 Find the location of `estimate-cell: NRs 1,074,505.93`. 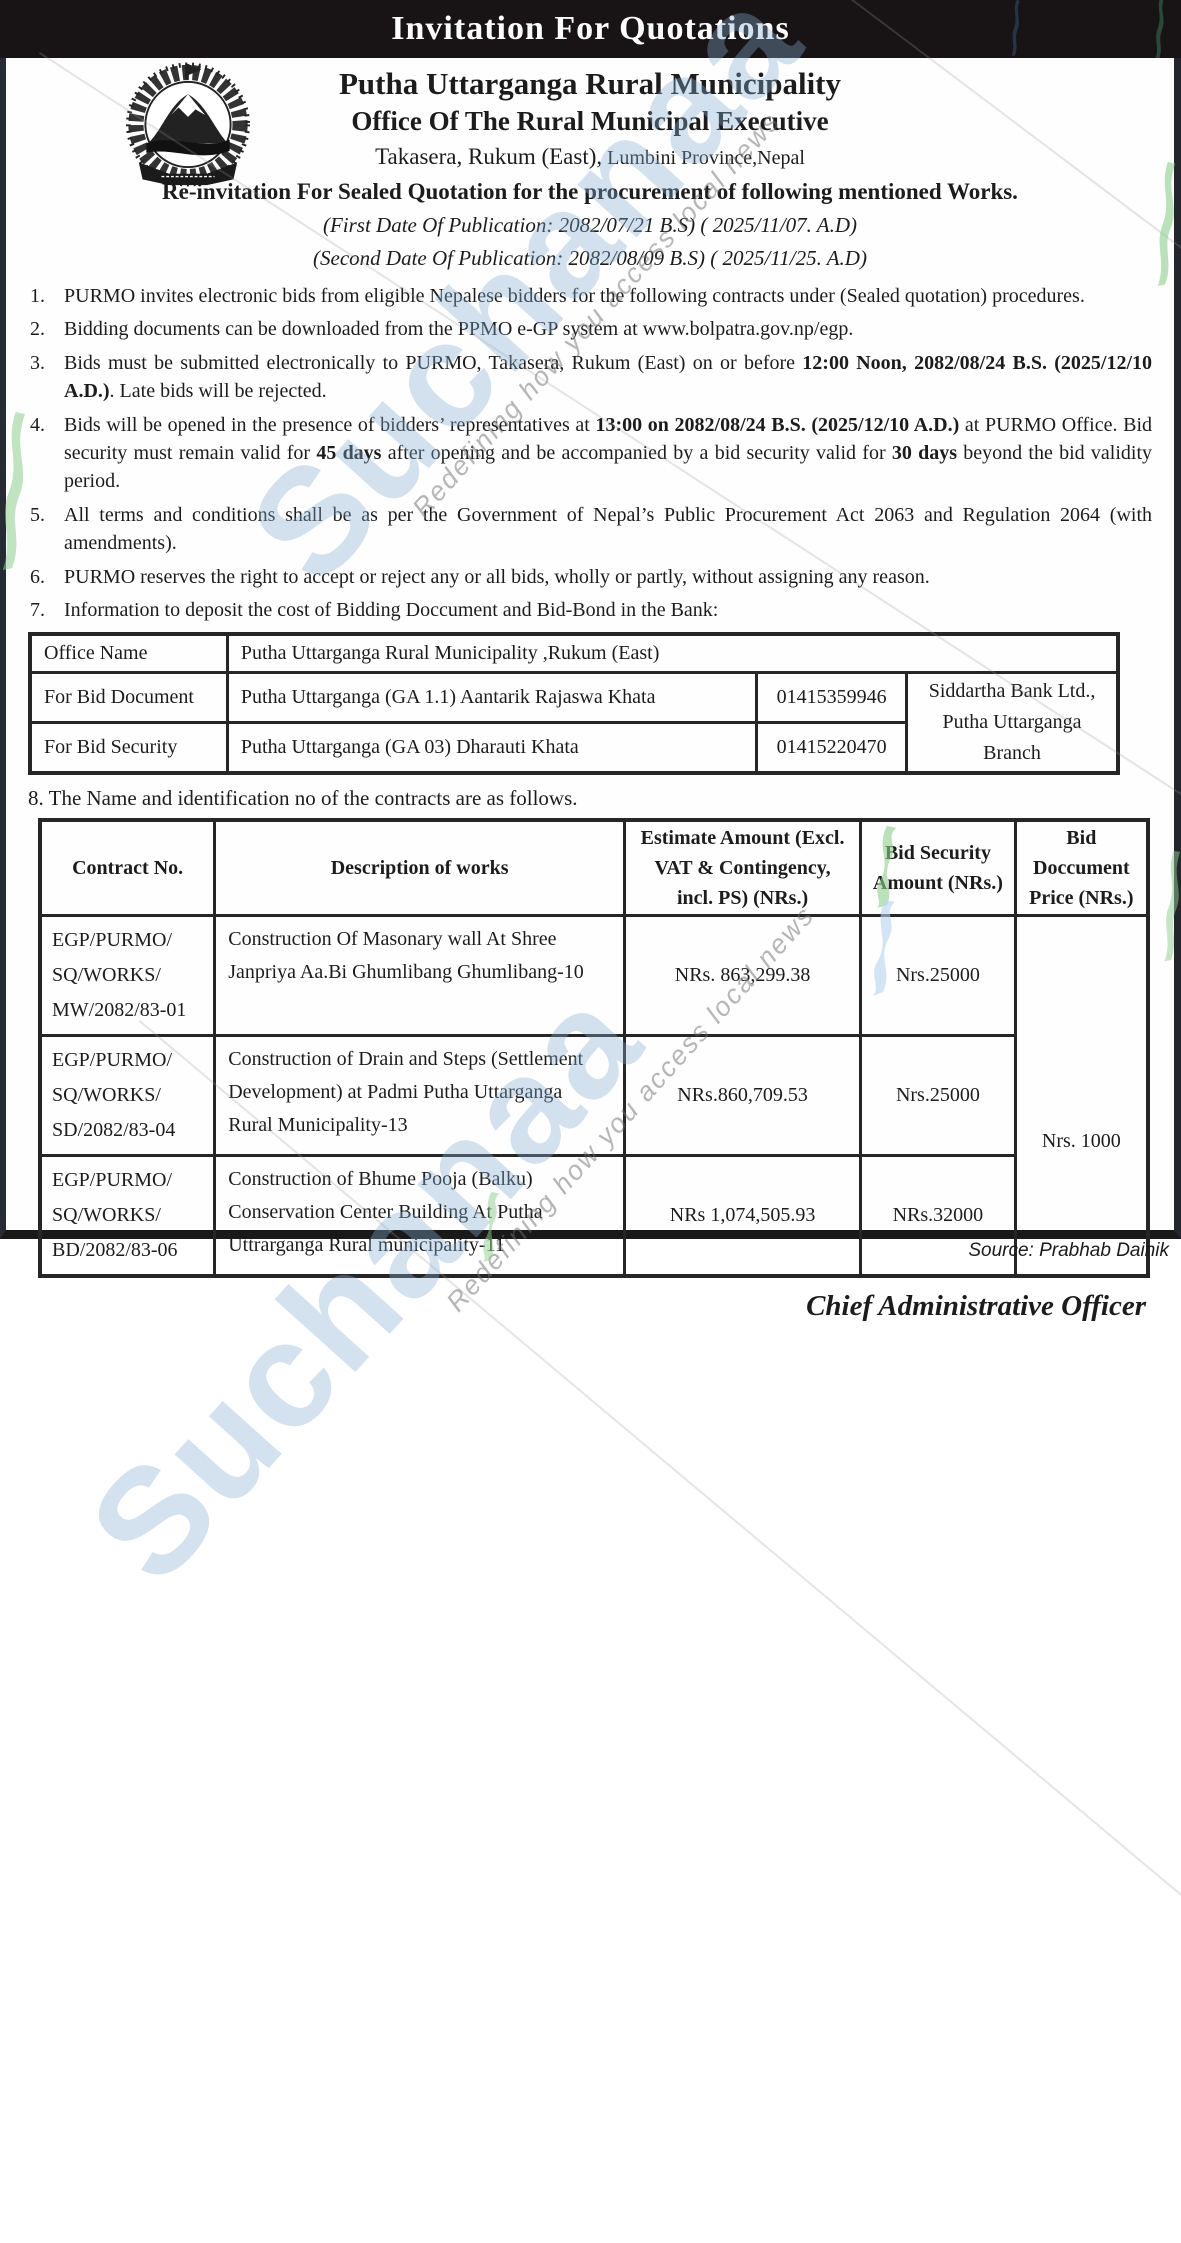

estimate-cell: NRs 1,074,505.93 is located at coordinates (742, 1216).